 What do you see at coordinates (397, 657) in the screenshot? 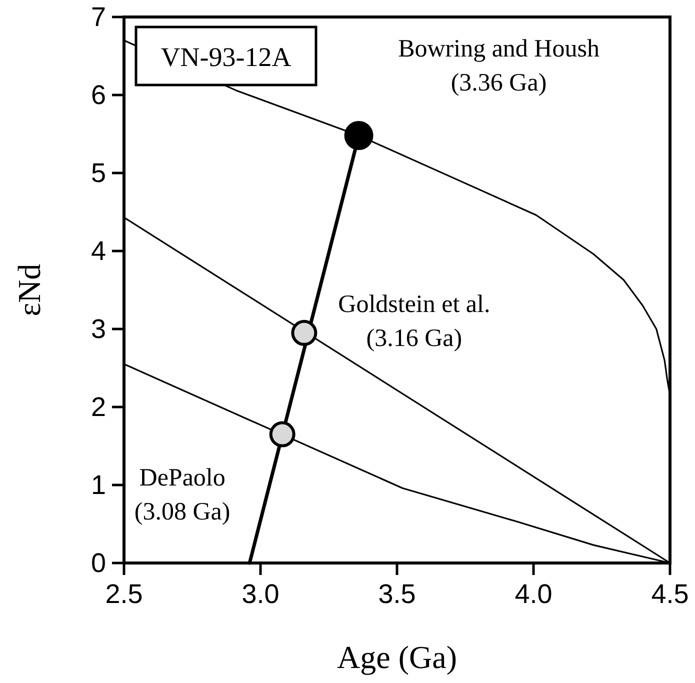
I see `x-axis-title: Age (Ga)` at bounding box center [397, 657].